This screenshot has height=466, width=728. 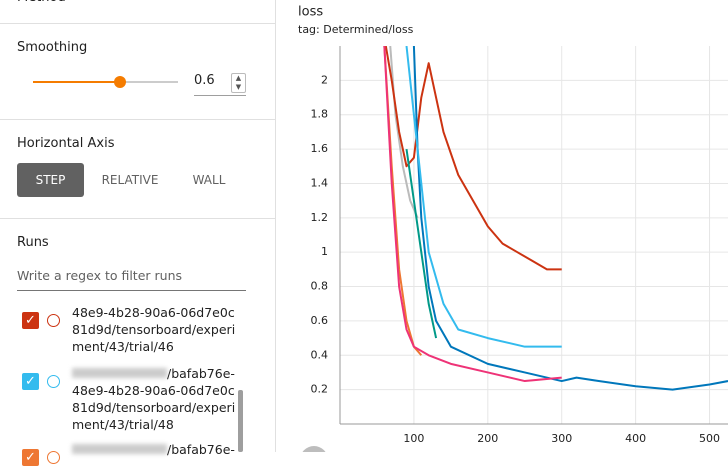 I want to click on runs-label: Runs, so click(x=33, y=242).